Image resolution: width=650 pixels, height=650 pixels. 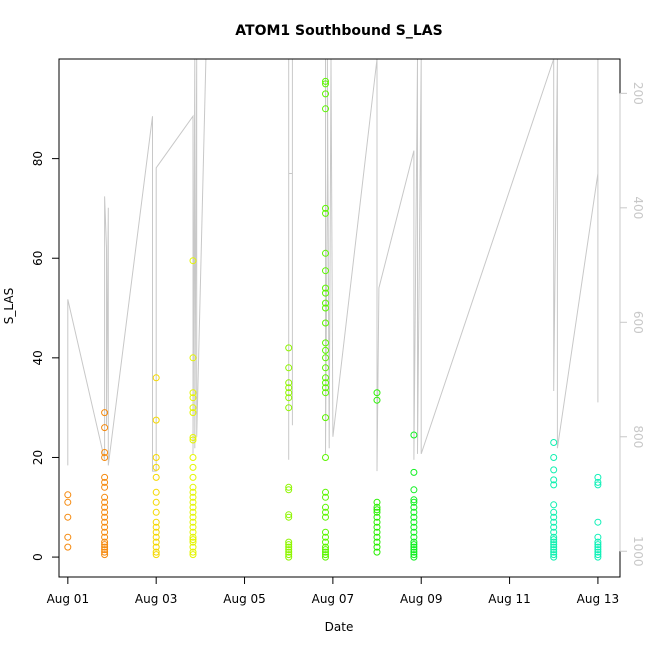 I want to click on x-axis-label: Date, so click(x=339, y=627).